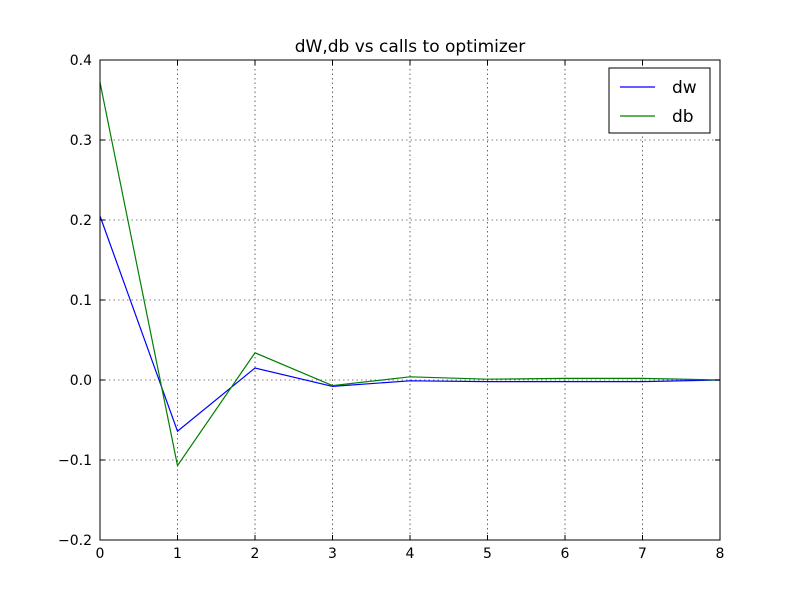  Describe the element at coordinates (75, 541) in the screenshot. I see `y-tick-label: −0.2` at that location.